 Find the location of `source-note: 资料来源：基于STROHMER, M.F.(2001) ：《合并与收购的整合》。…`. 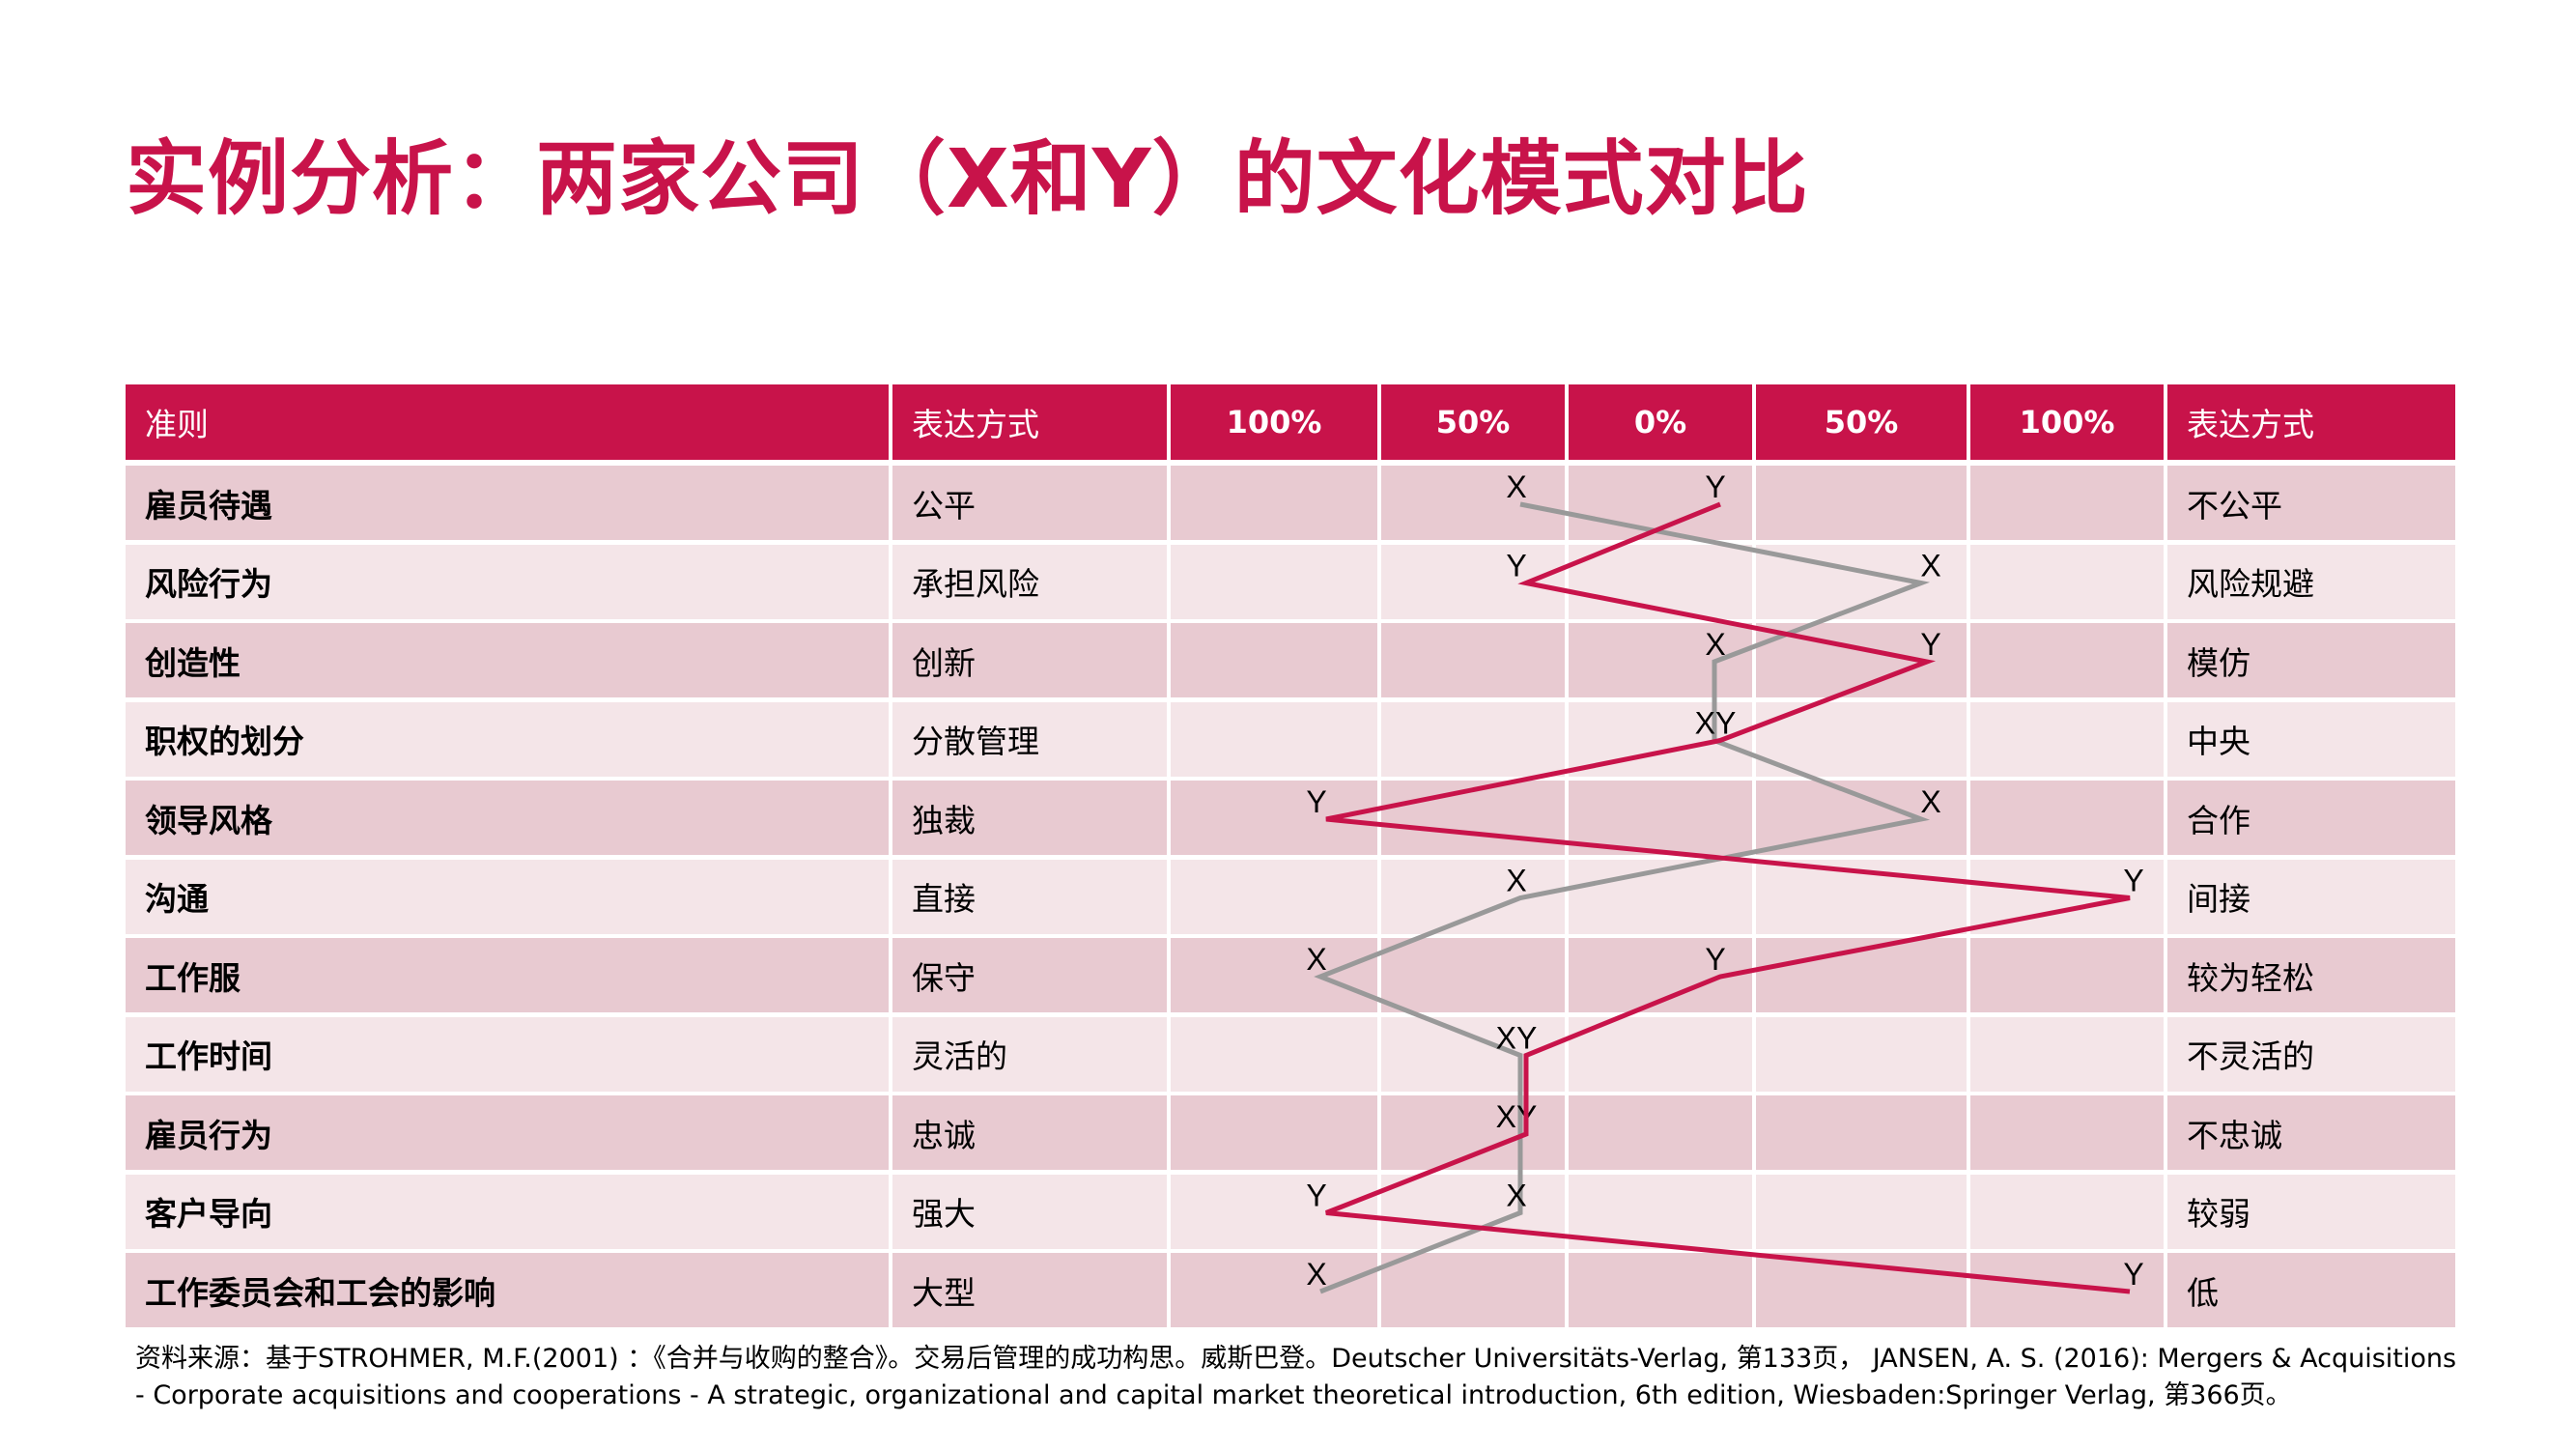

source-note: 资料来源：基于STROHMER, M.F.(2001) ：《合并与收购的整合》。… is located at coordinates (1296, 1377).